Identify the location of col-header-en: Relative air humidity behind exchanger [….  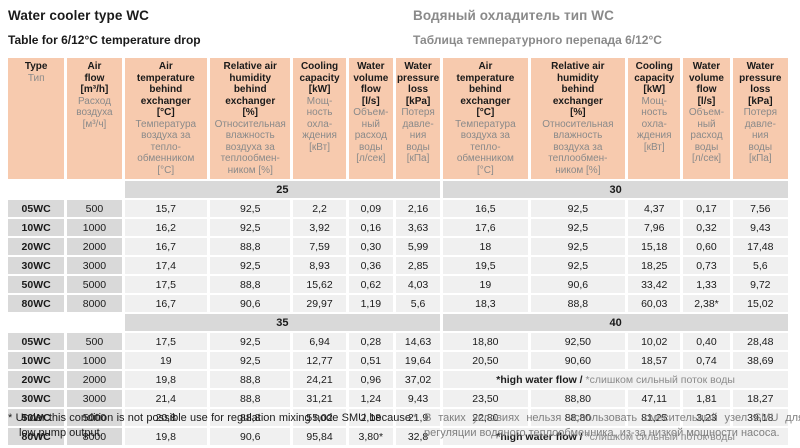
(250, 89).